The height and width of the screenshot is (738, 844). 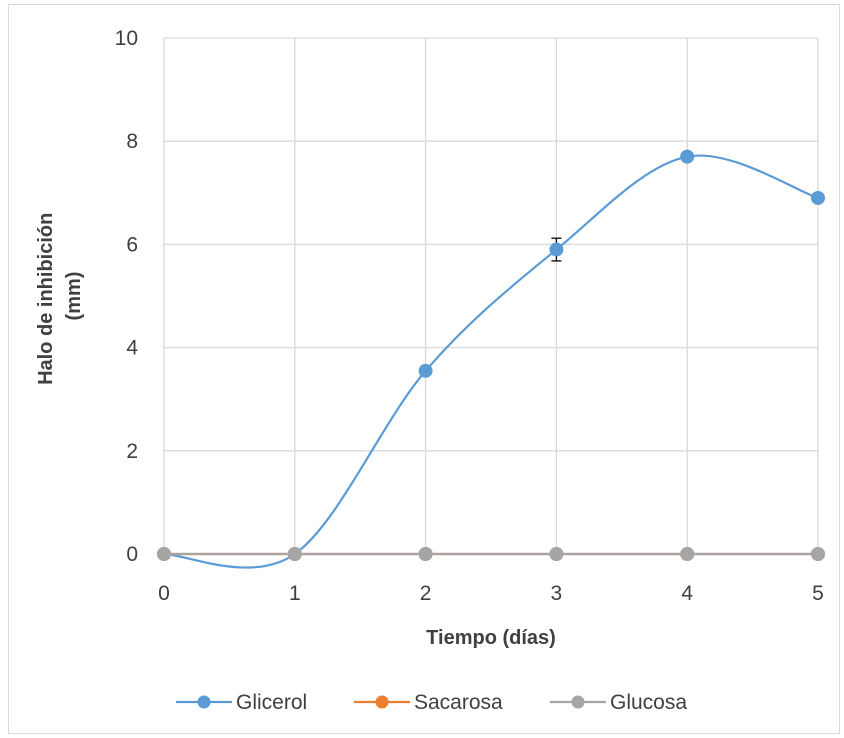 I want to click on legend: Glicerol Sacarosa Glucosa, so click(x=431, y=702).